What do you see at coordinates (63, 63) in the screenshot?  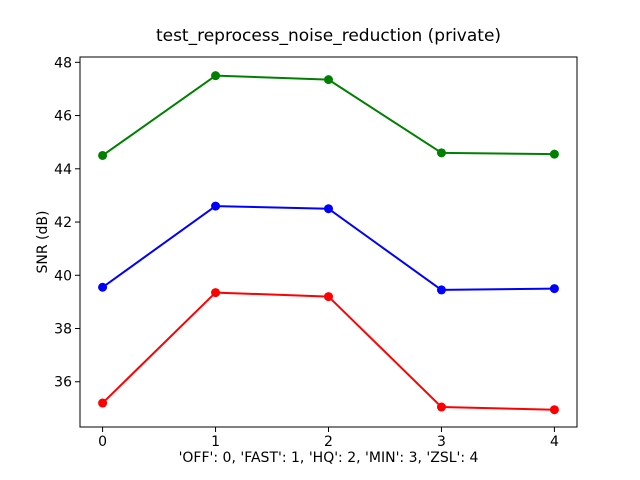 I see `y-tick-label: 48` at bounding box center [63, 63].